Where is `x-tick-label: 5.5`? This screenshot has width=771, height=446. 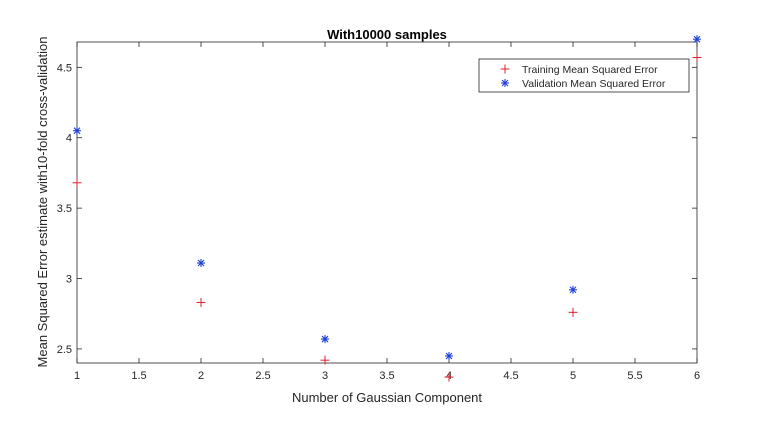 x-tick-label: 5.5 is located at coordinates (634, 376).